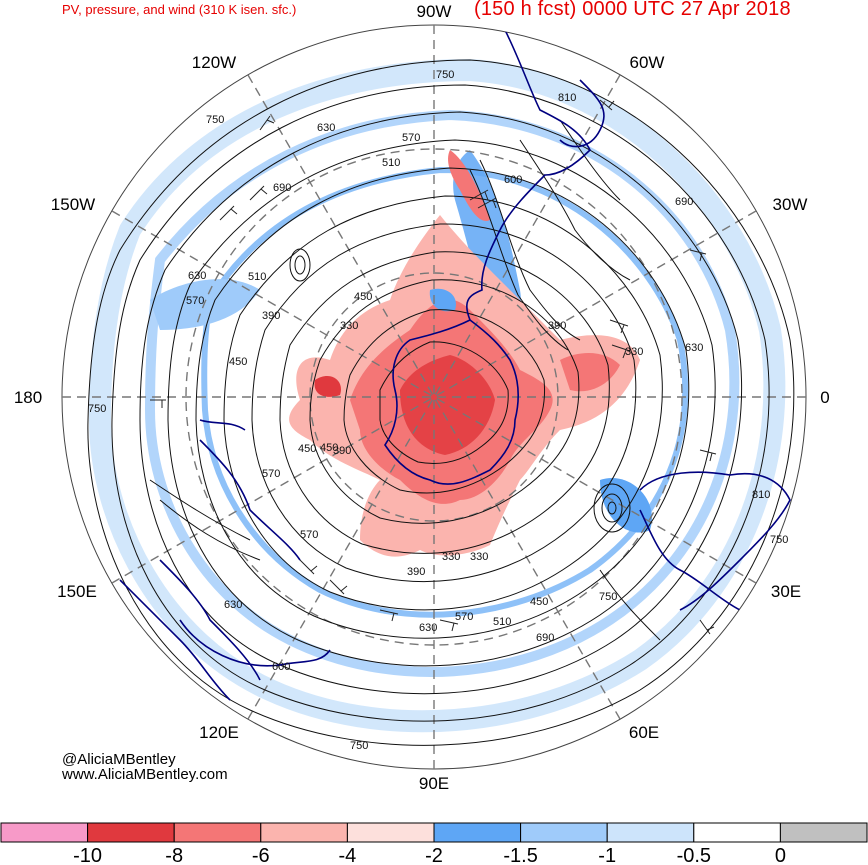 The width and height of the screenshot is (868, 865). I want to click on lon-label-180: 180, so click(28, 397).